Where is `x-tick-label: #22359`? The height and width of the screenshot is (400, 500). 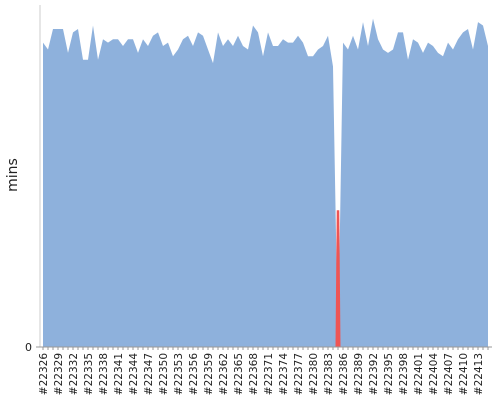
x-tick-label: #22359 is located at coordinates (209, 374).